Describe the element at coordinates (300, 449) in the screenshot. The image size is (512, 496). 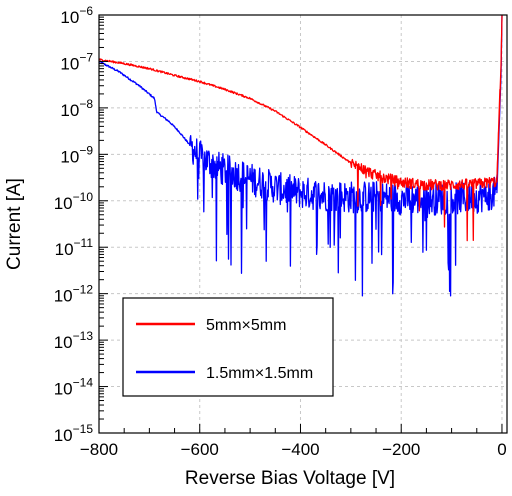
I see `x-tick-label: −400` at that location.